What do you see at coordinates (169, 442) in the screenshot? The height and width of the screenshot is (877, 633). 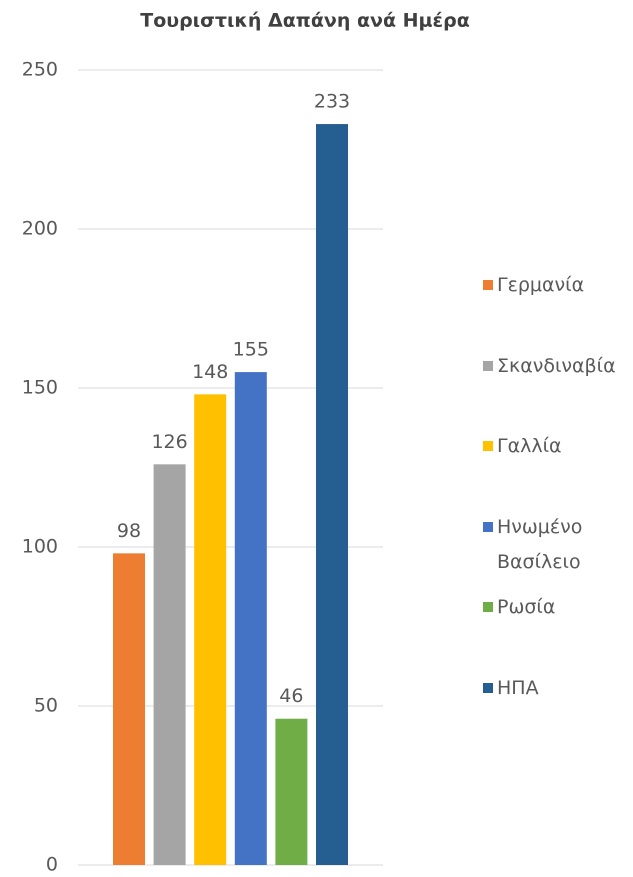 I see `data-label: 126` at bounding box center [169, 442].